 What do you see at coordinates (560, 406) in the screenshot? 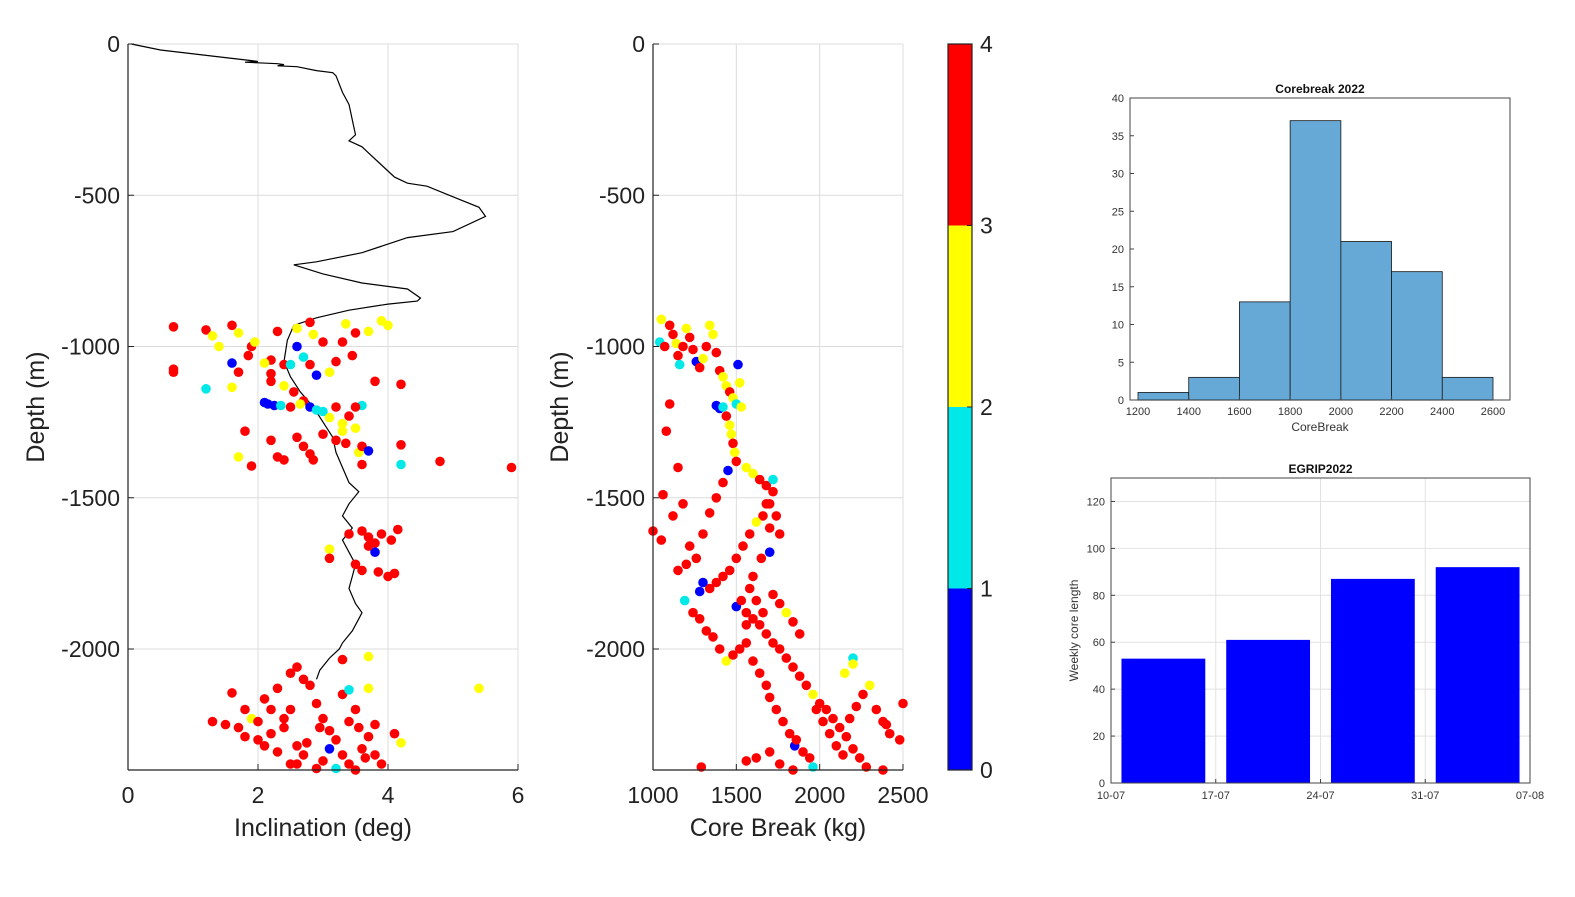
I see `y-axis-label: Depth (m)` at bounding box center [560, 406].